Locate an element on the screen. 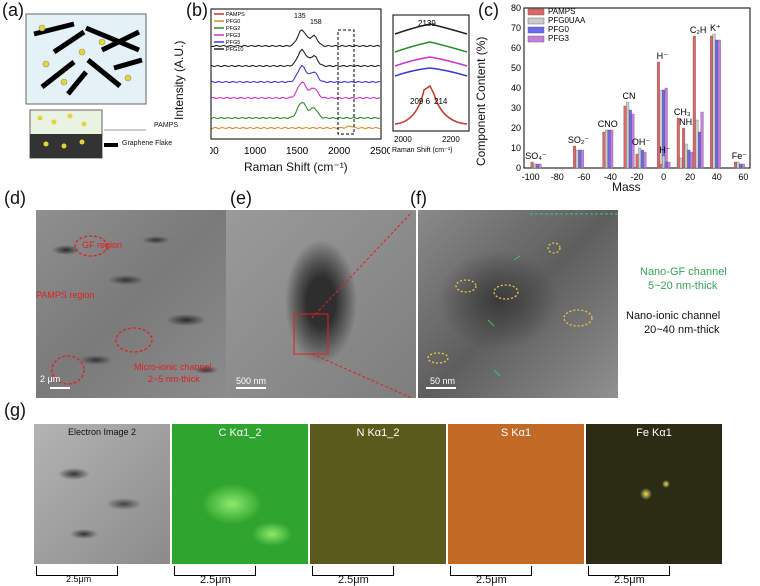 The width and height of the screenshot is (760, 586). side-label-nano-gf: Nano-GF channel is located at coordinates (683, 272).